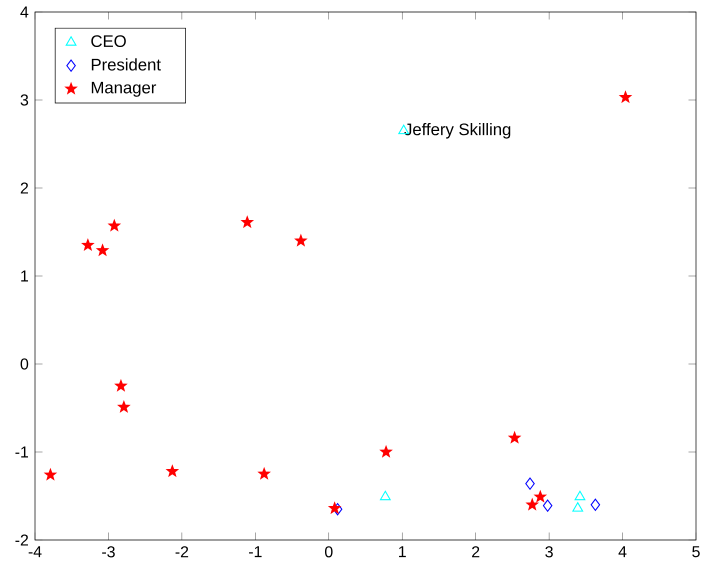 The height and width of the screenshot is (568, 707). What do you see at coordinates (622, 552) in the screenshot?
I see `x-tick-label: 4` at bounding box center [622, 552].